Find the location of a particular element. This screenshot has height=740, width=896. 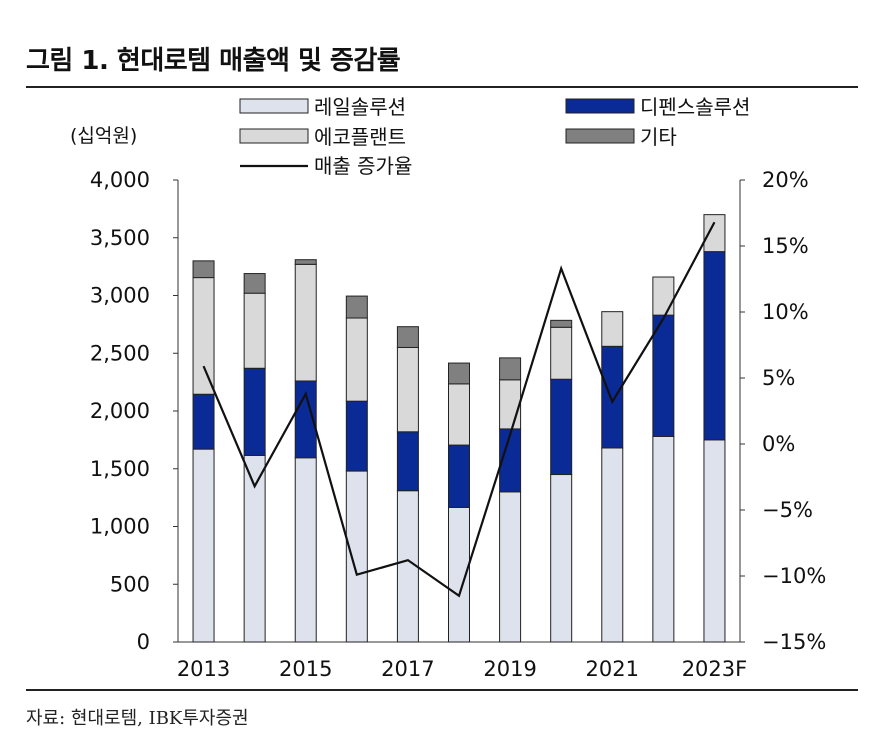

y-right-tick-label: 10% is located at coordinates (785, 312).